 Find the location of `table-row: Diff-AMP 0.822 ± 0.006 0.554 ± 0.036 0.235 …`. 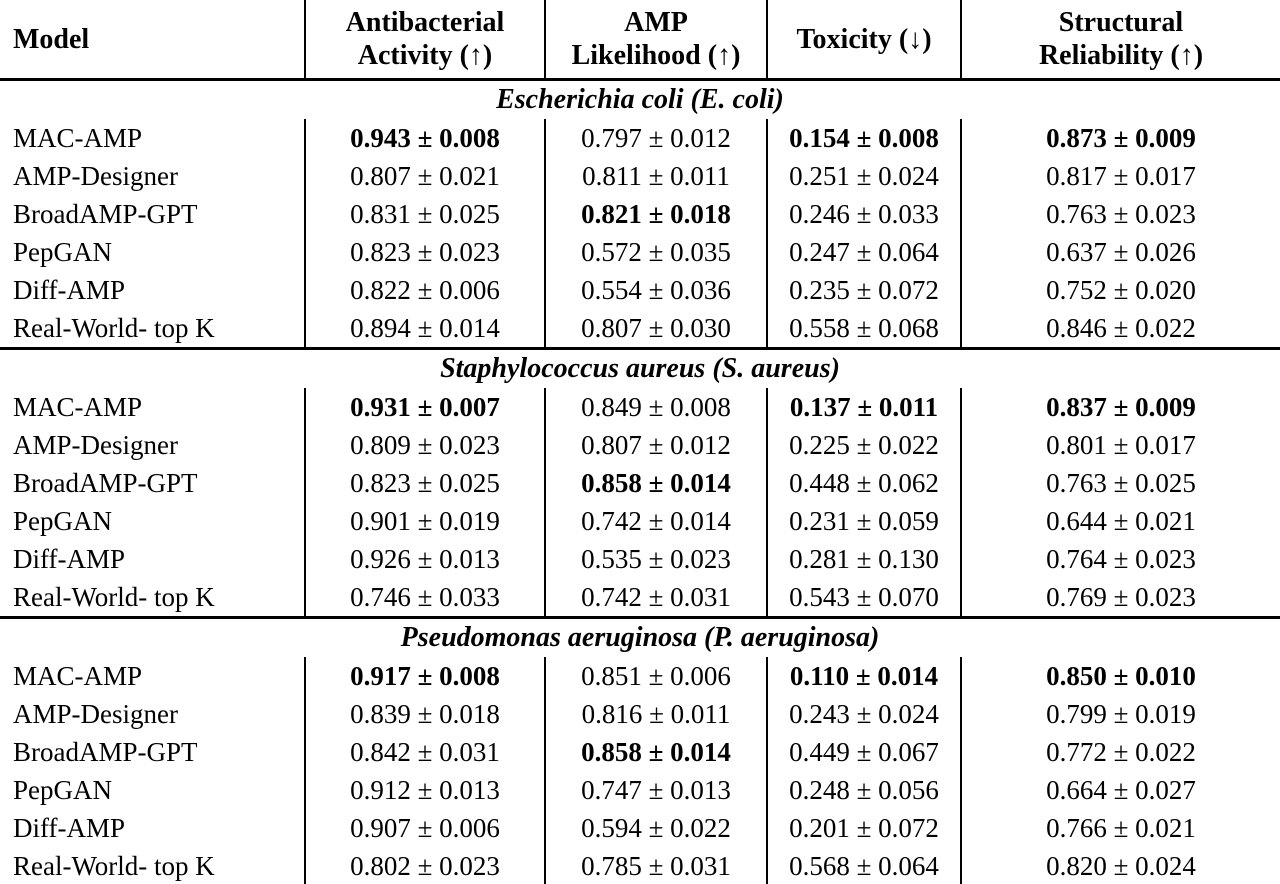

table-row: Diff-AMP 0.822 ± 0.006 0.554 ± 0.036 0.235 … is located at coordinates (640, 290).